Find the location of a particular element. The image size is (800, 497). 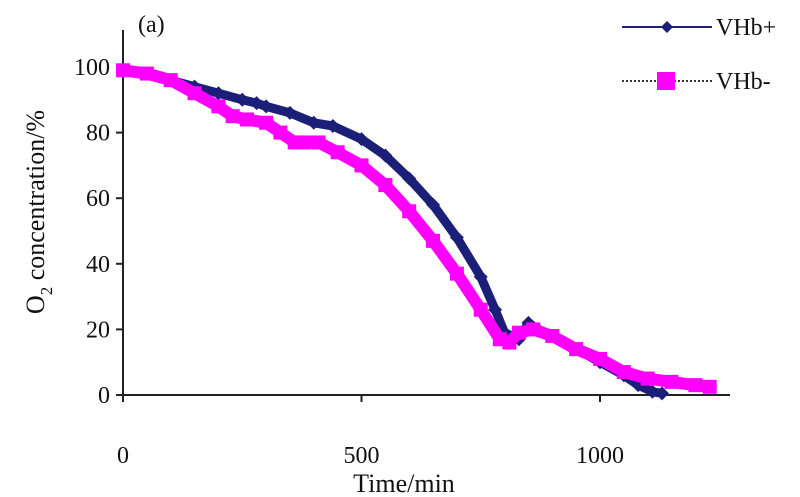

y-tick-label: 40 is located at coordinates (98, 265).